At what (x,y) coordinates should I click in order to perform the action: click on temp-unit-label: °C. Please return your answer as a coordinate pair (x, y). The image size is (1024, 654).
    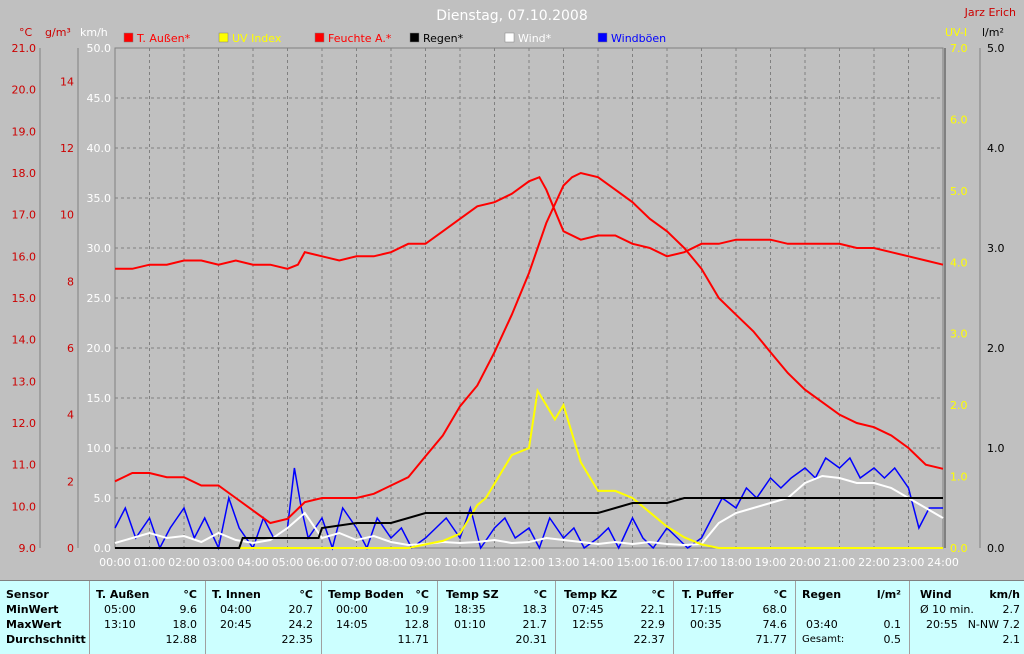
    Looking at the image, I should click on (26, 32).